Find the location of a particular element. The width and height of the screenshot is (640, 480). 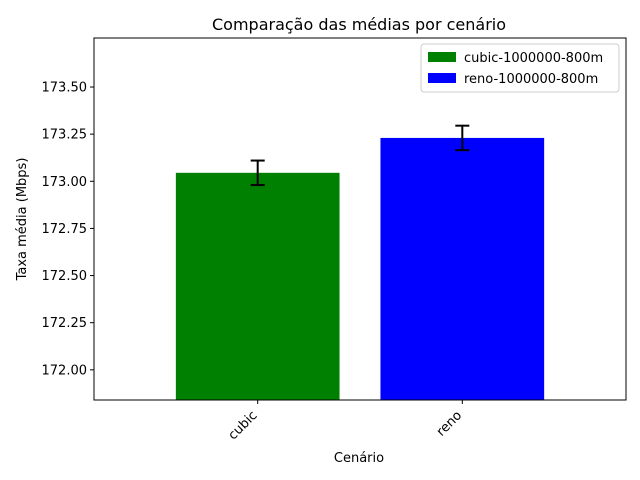

y-axis-label: Taxa média (Mbps) is located at coordinates (22, 220).